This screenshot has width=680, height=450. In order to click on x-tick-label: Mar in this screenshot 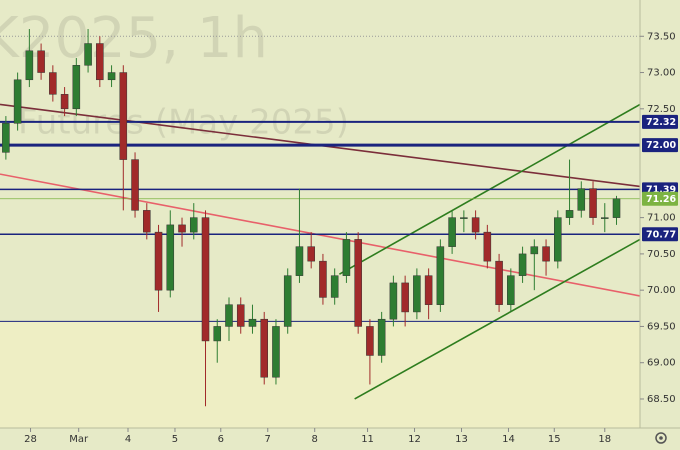, I will do `click(79, 439)`.